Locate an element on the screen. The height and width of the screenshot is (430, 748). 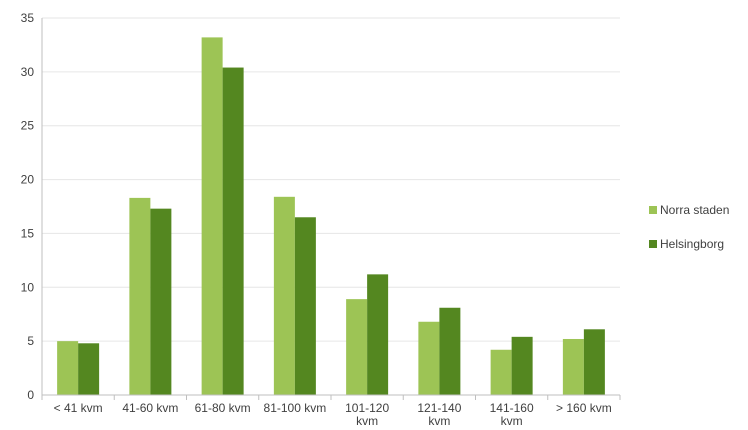
x-tick-label: 141-160 kvm is located at coordinates (512, 414).